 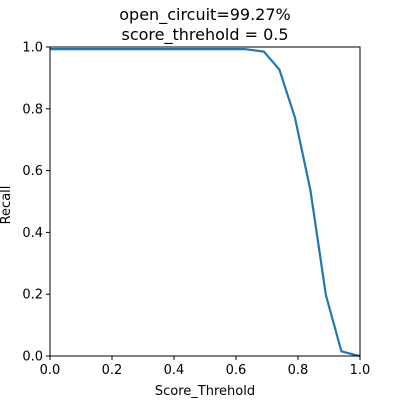 I want to click on y-tick-label: 0.4, so click(x=32, y=233).